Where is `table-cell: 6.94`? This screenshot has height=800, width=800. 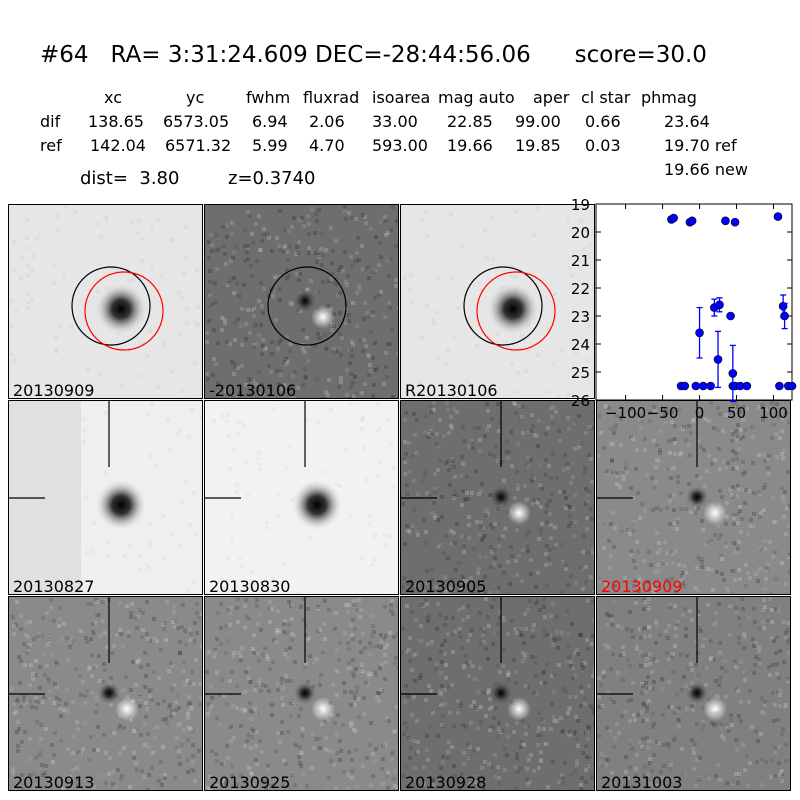
table-cell: 6.94 is located at coordinates (270, 121).